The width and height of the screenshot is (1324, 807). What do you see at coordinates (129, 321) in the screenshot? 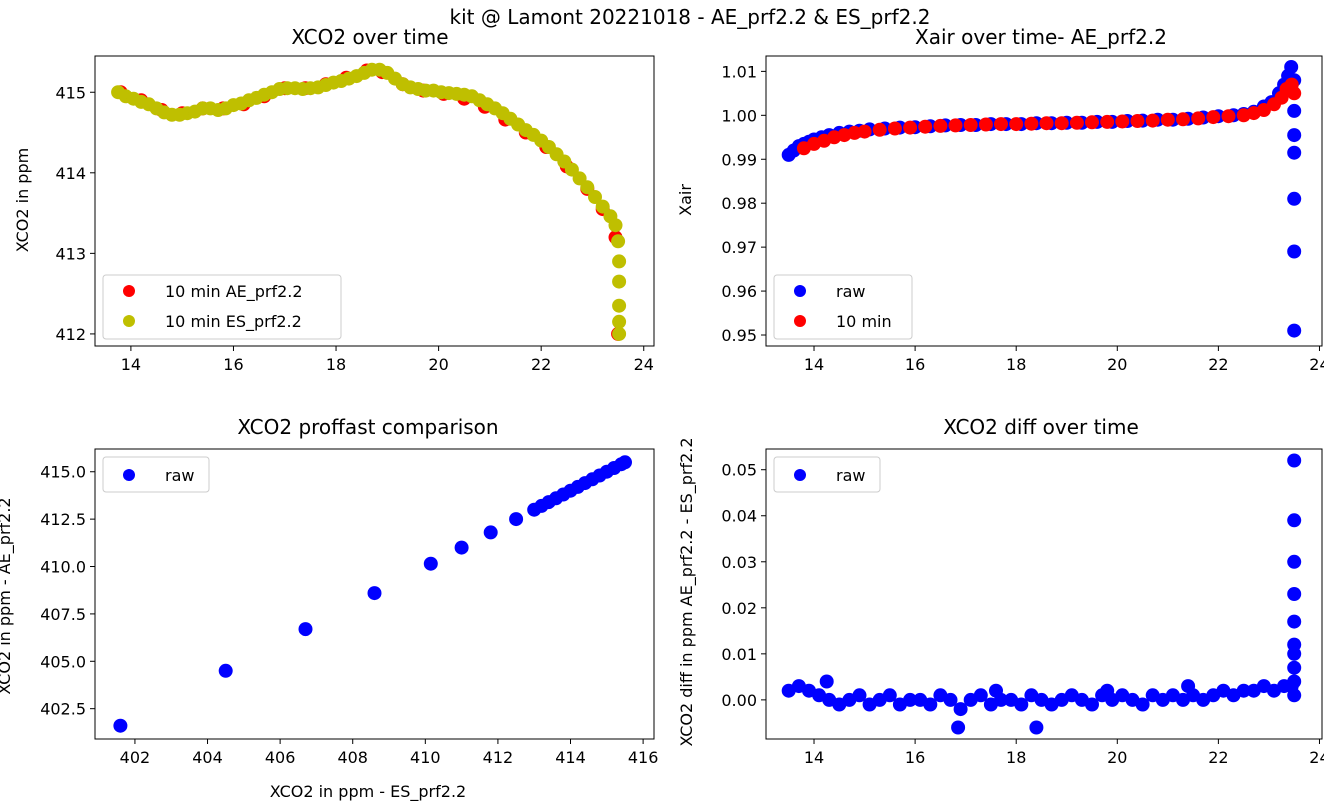
I see `legend-marker-es` at bounding box center [129, 321].